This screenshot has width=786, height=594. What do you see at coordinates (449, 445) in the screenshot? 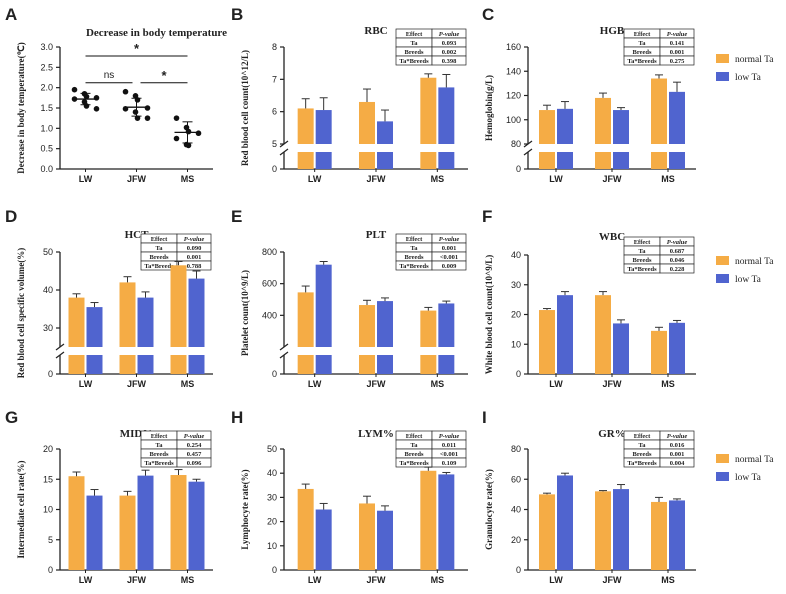
I see `table-pvalue: 0.011` at bounding box center [449, 445].